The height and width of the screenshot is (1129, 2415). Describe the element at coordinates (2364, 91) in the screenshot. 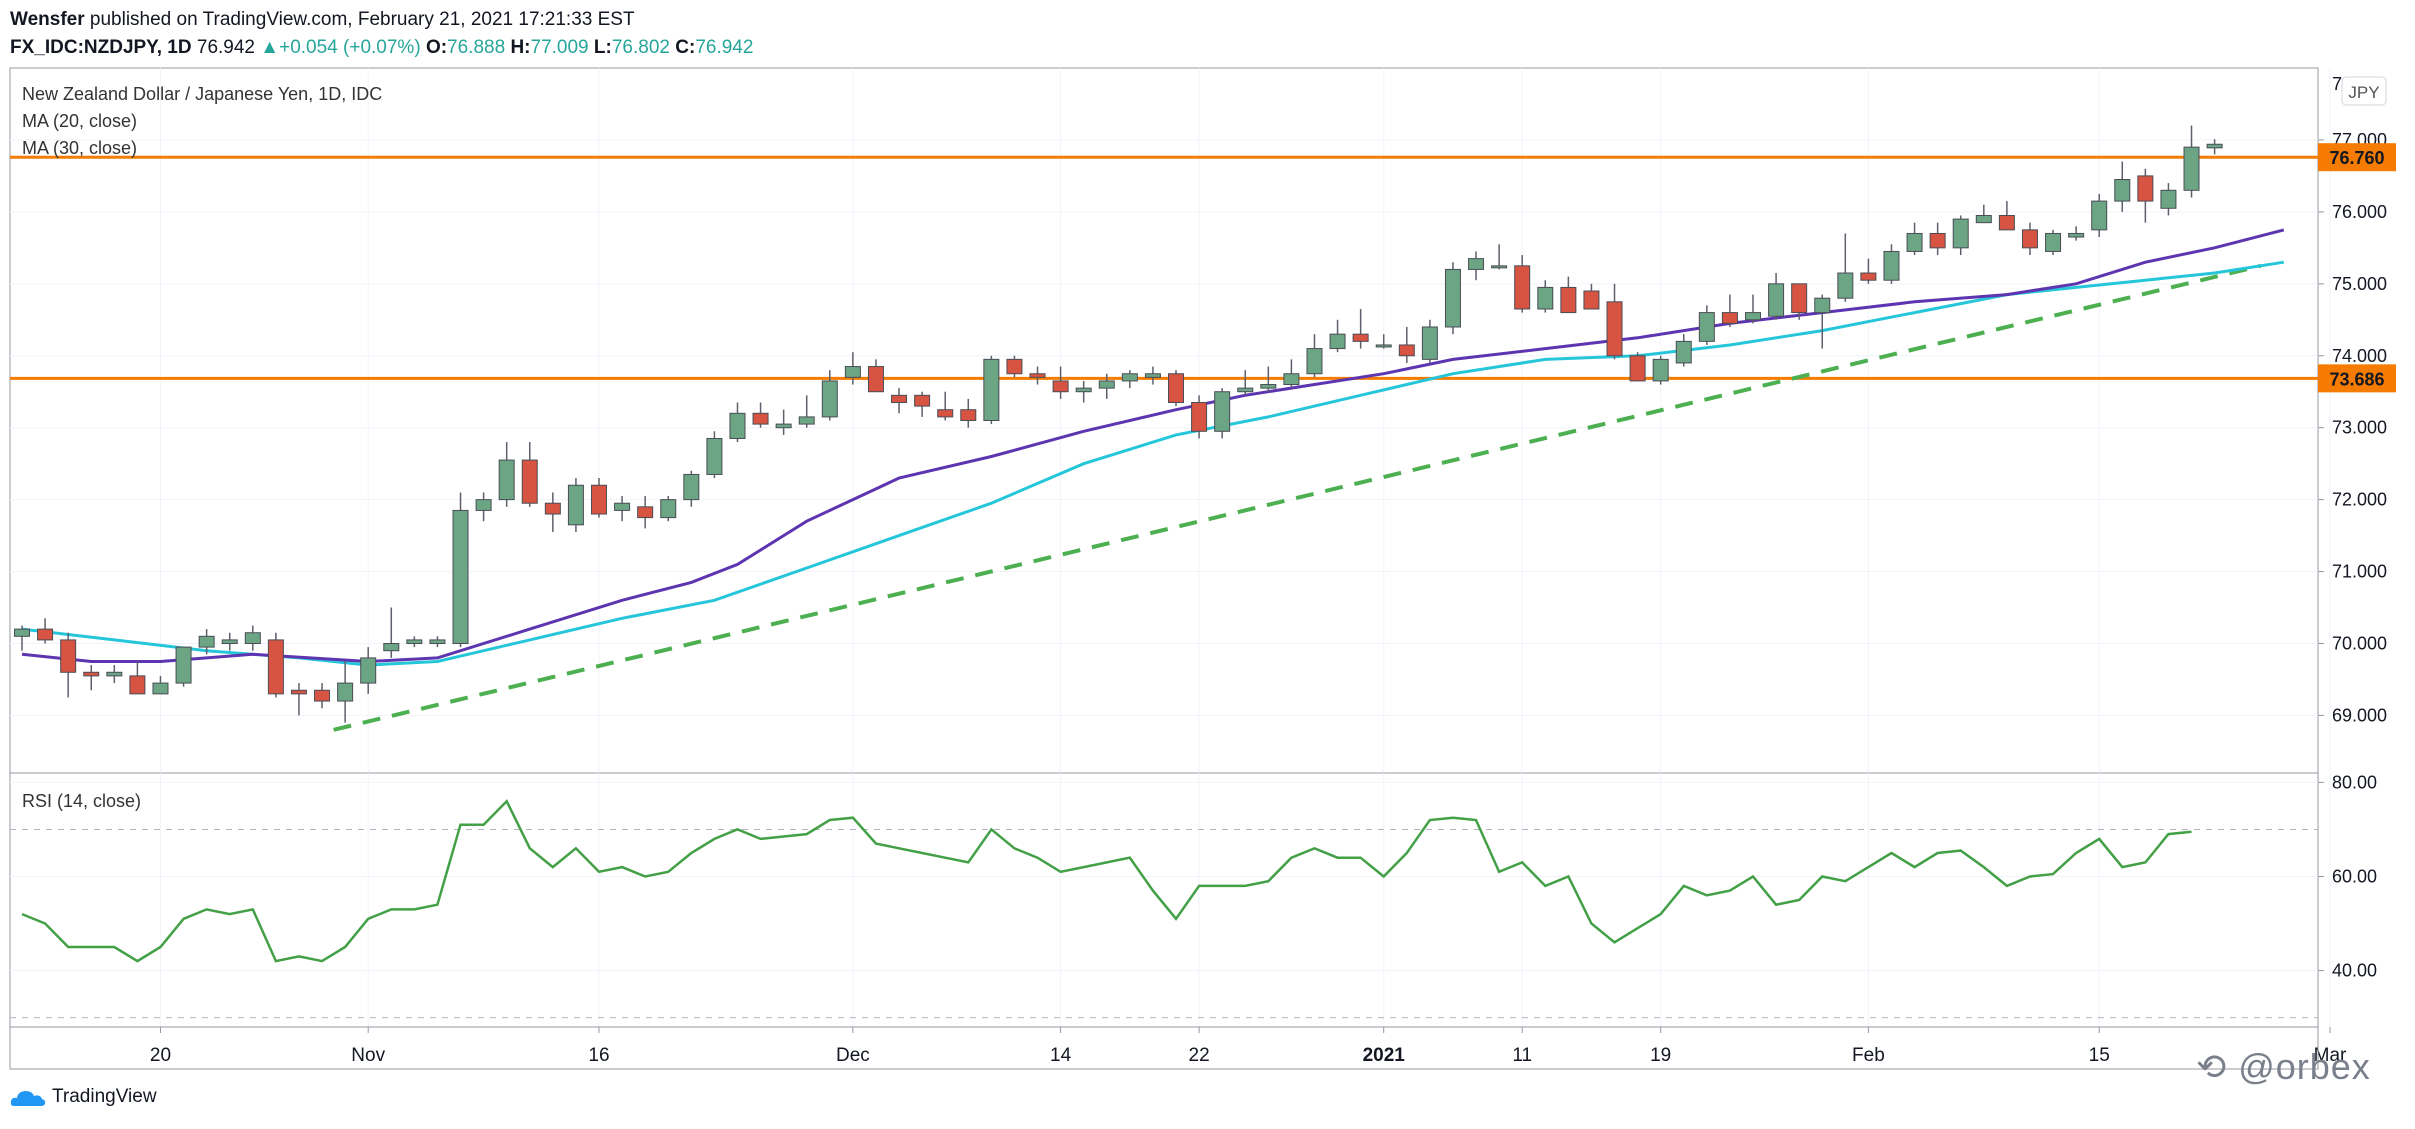

I see `currency-button: JPY` at that location.